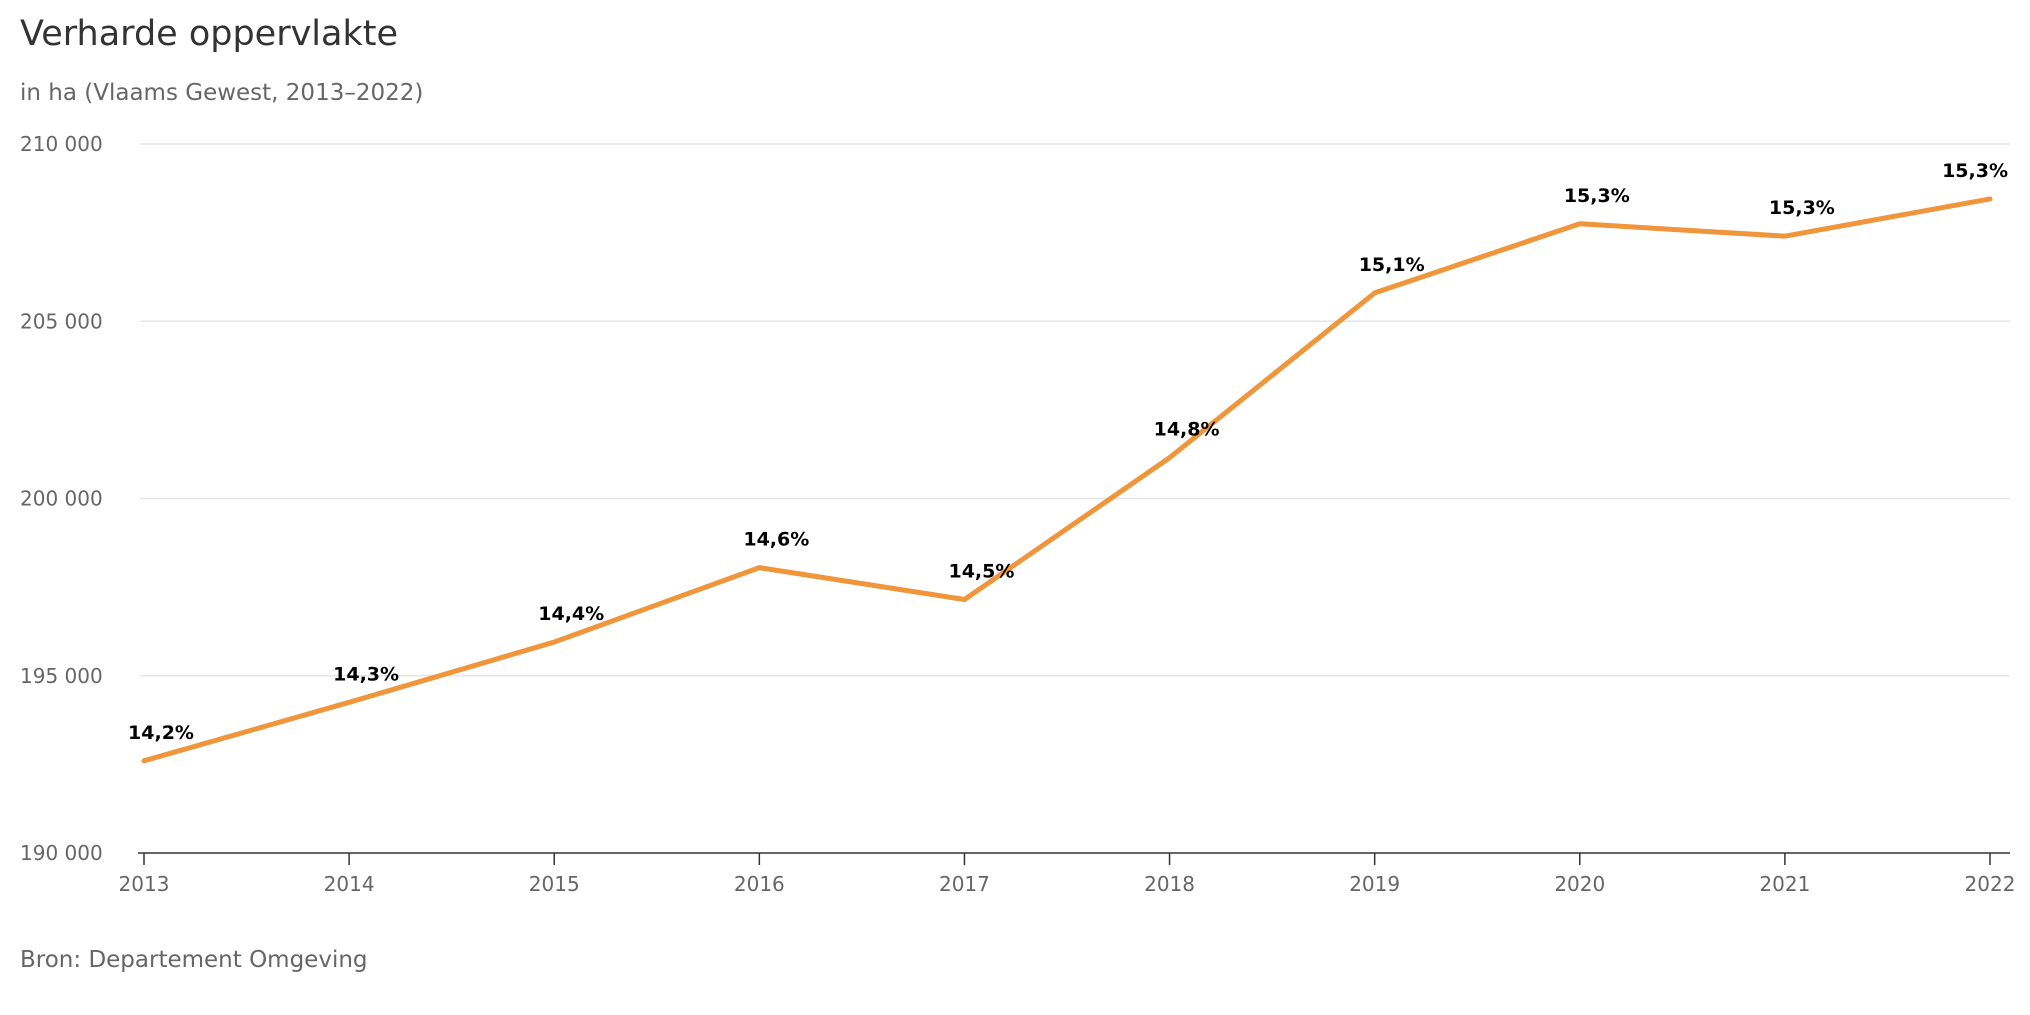  Describe the element at coordinates (759, 884) in the screenshot. I see `x-tick-label: 2016` at that location.